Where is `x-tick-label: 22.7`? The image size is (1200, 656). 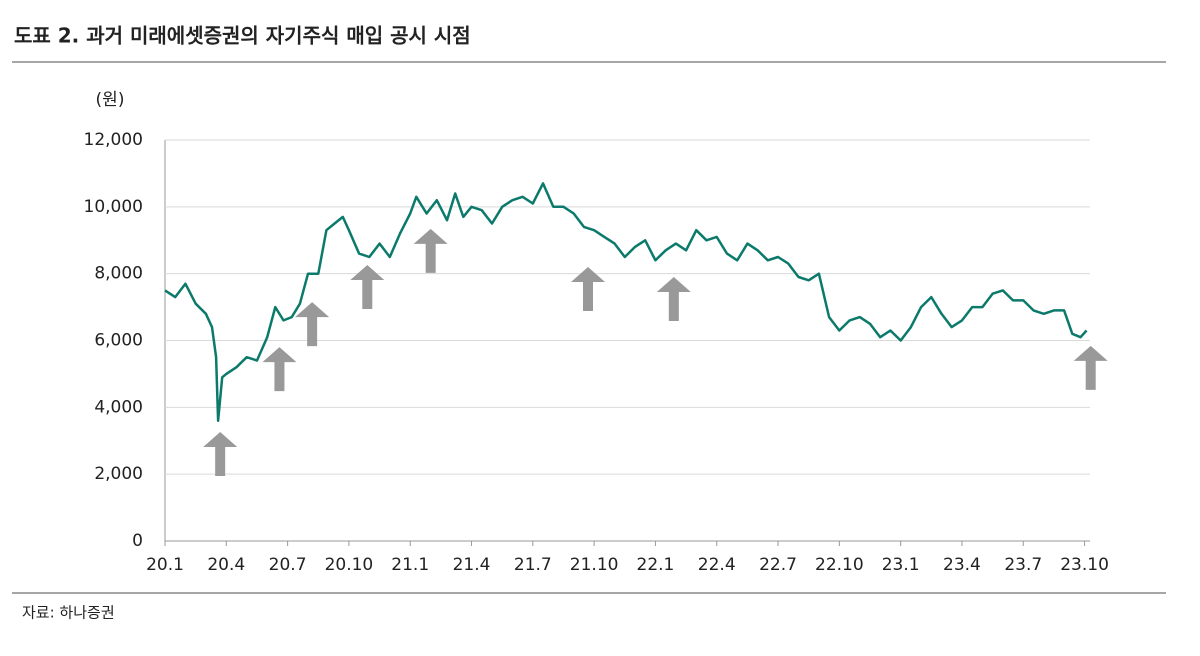
x-tick-label: 22.7 is located at coordinates (778, 565).